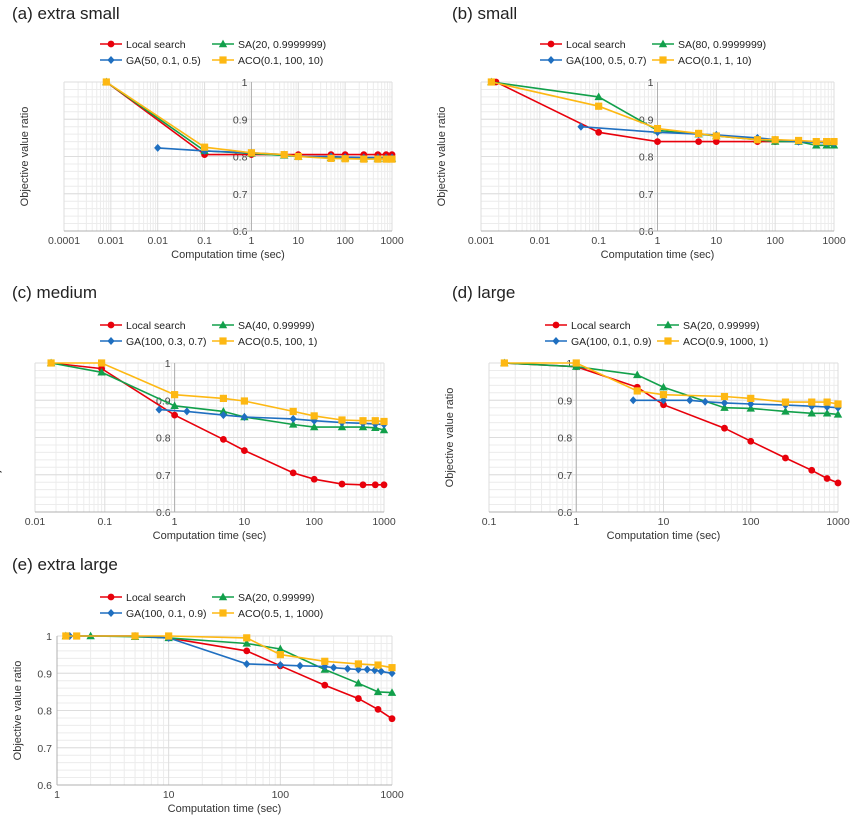  I want to click on legend-item-sa: SA(80, 0.9999999), so click(709, 45).